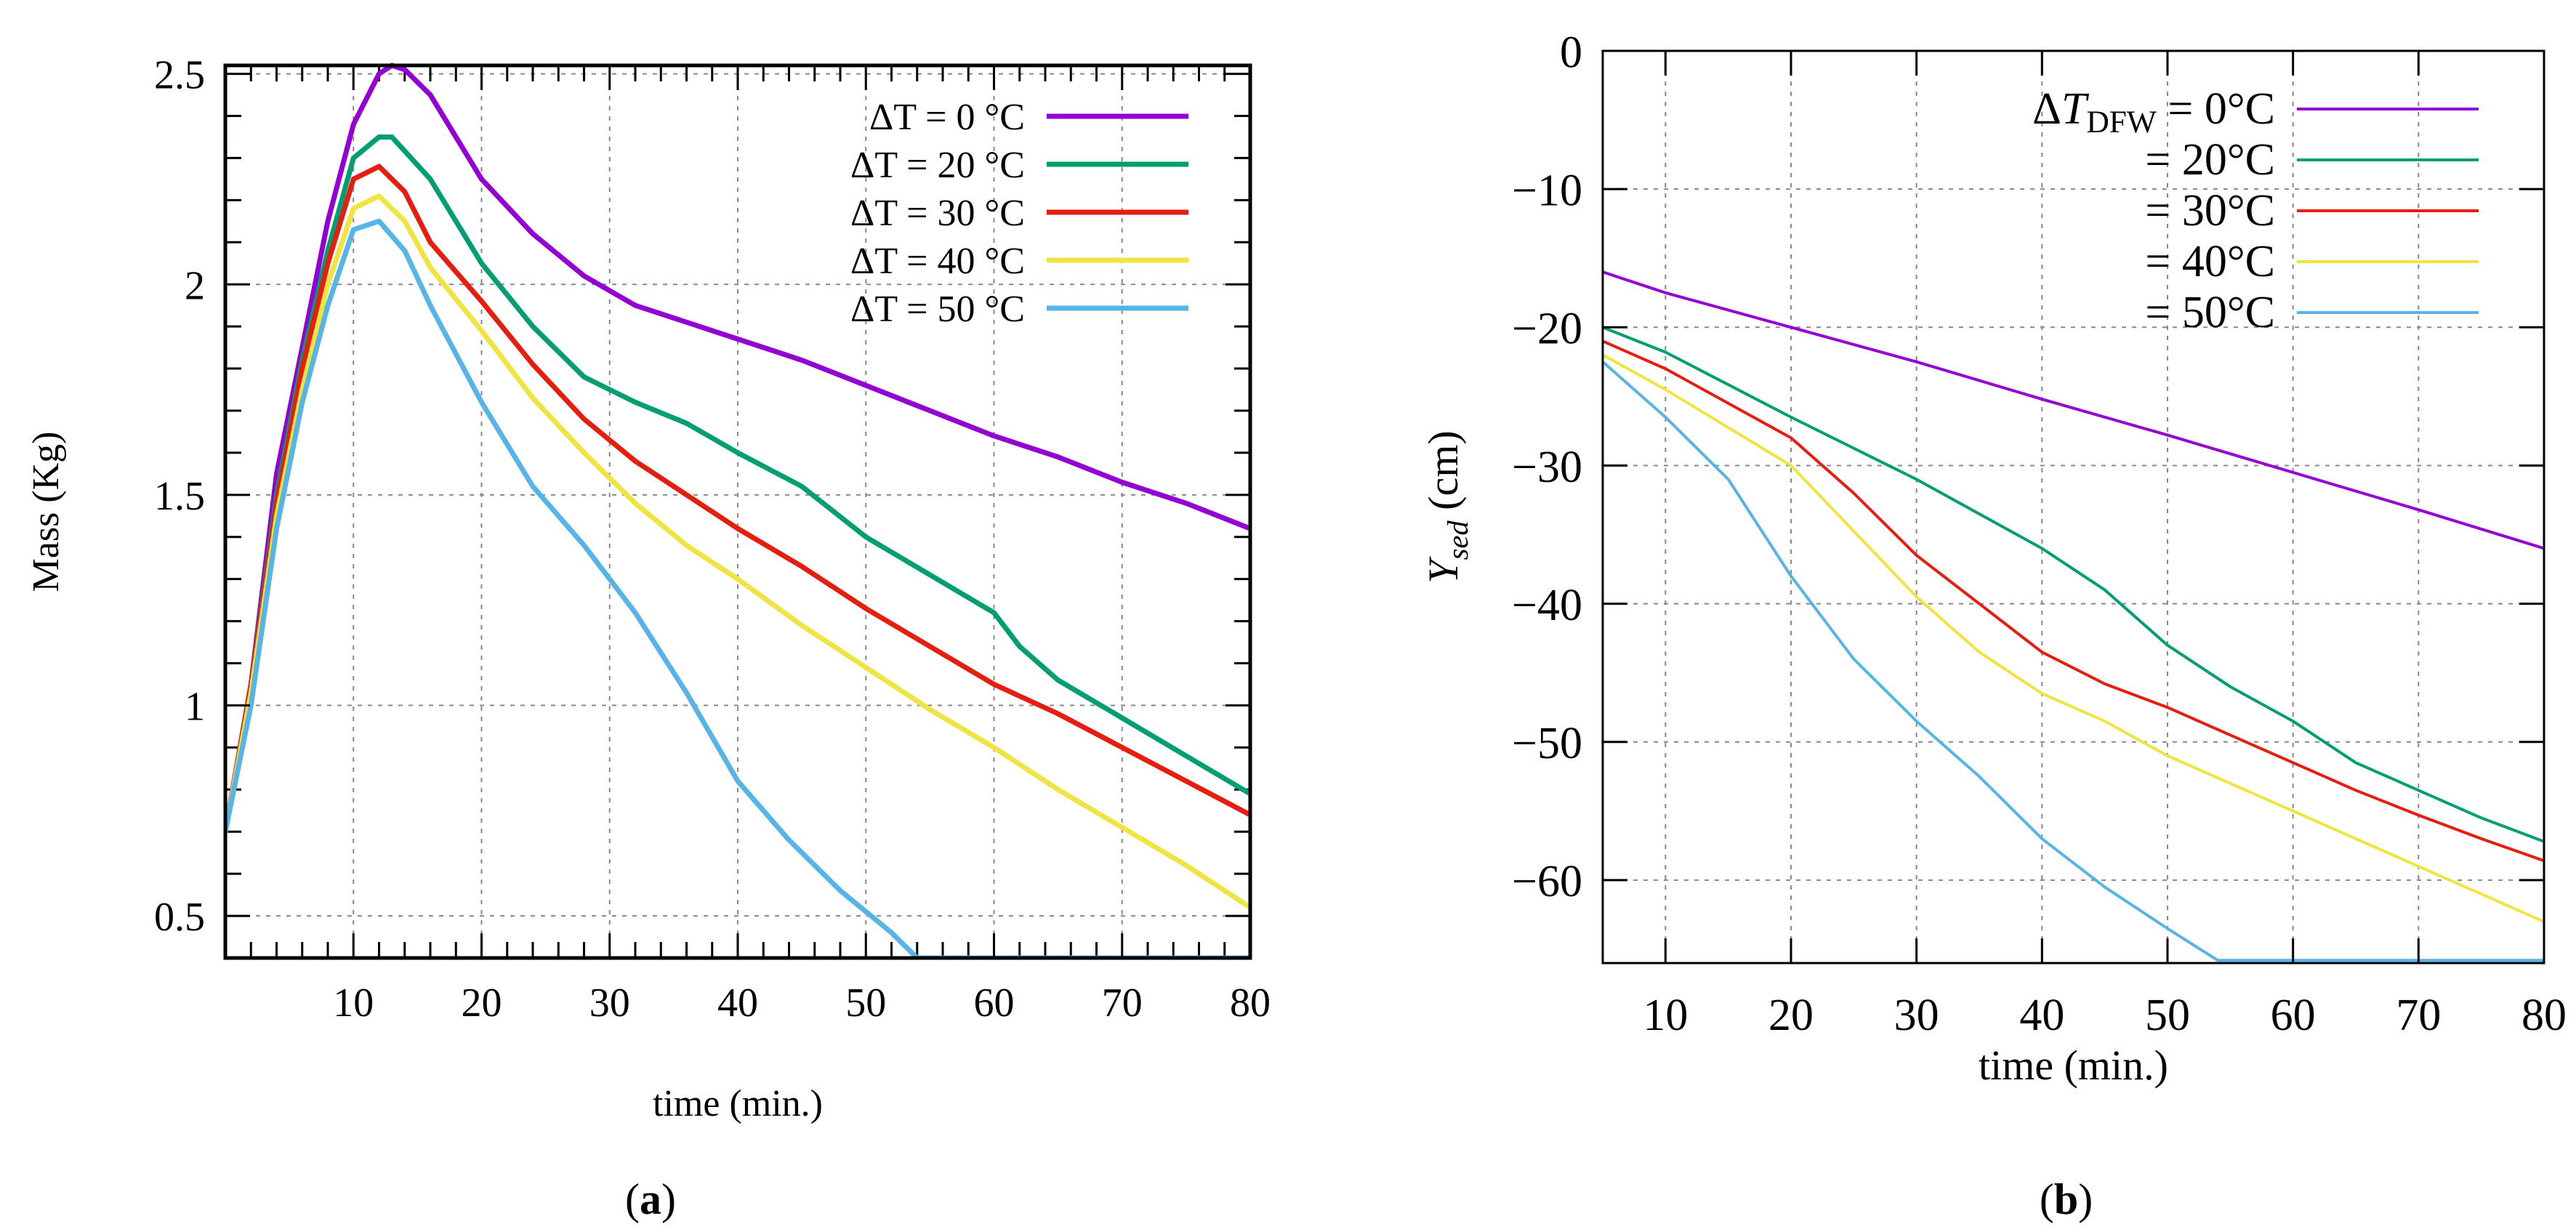 This screenshot has width=2576, height=1232. What do you see at coordinates (947, 117) in the screenshot?
I see `legend-label-0: ΔT = 0 °C` at bounding box center [947, 117].